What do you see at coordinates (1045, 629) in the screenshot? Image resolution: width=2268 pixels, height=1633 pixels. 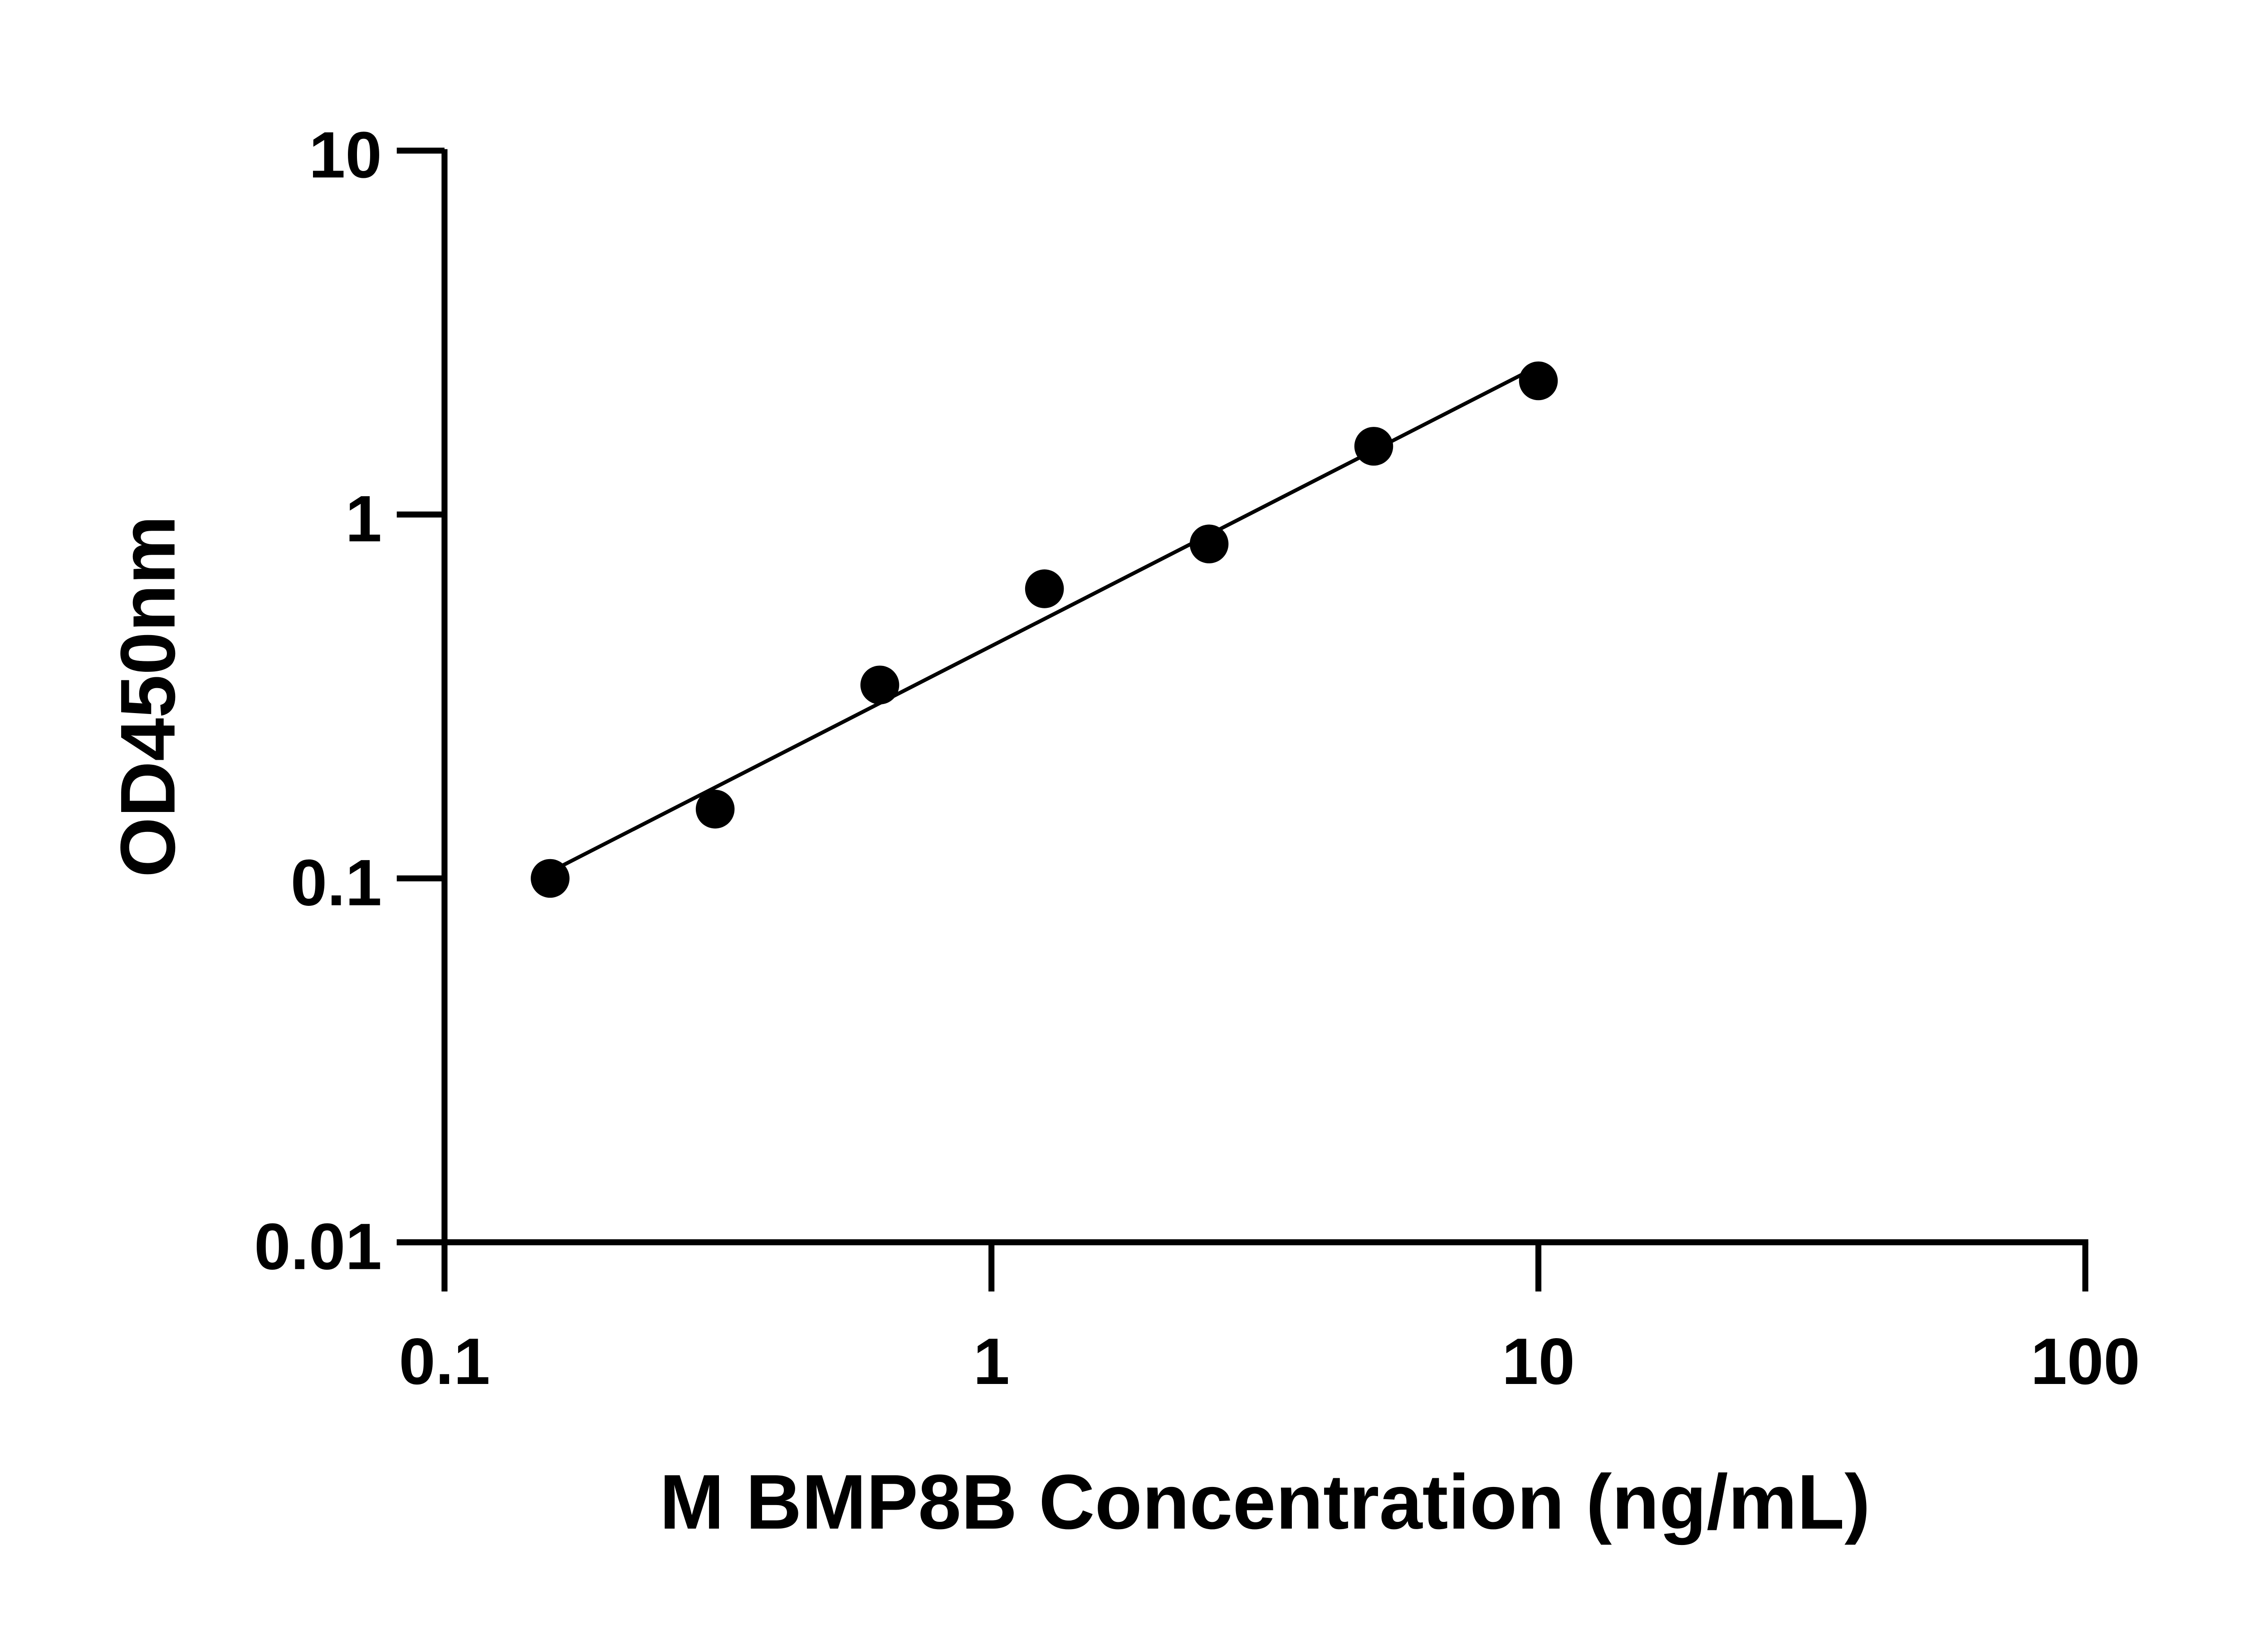 I see `data-points` at bounding box center [1045, 629].